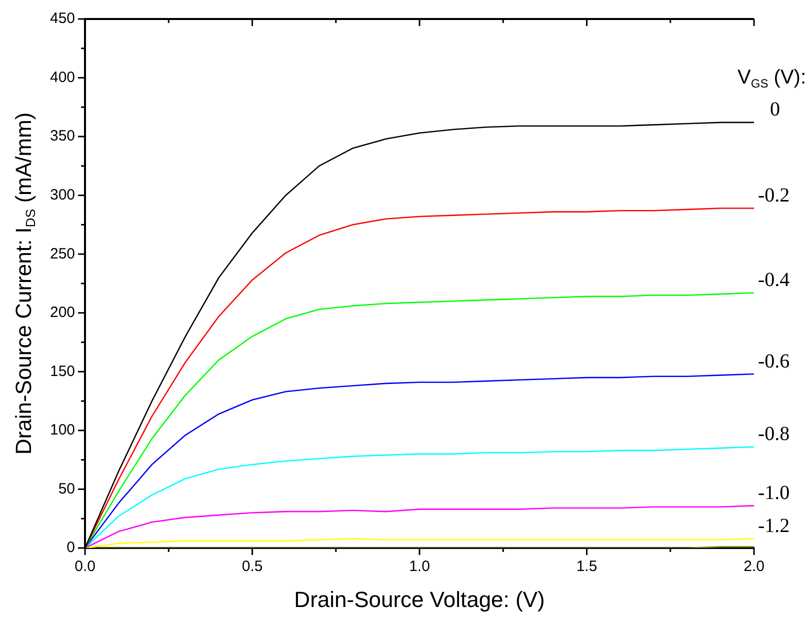 The width and height of the screenshot is (810, 620). I want to click on series-label: -0.4, so click(774, 280).